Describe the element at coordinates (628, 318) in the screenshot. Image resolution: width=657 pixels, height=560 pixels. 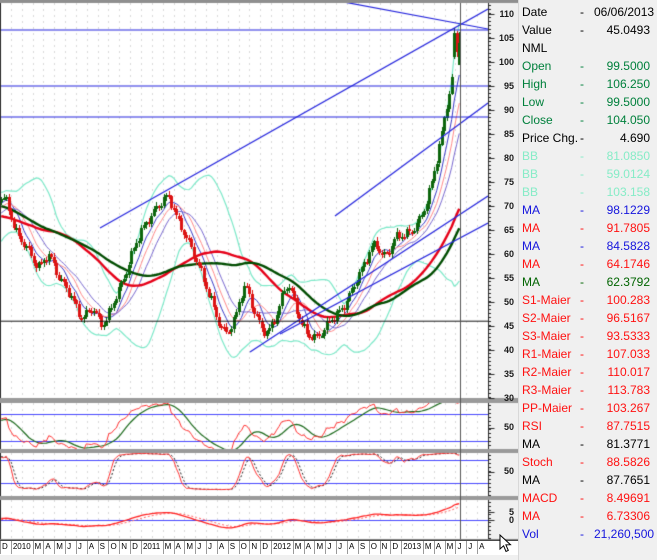
I see `readout-value: 96.5167` at that location.